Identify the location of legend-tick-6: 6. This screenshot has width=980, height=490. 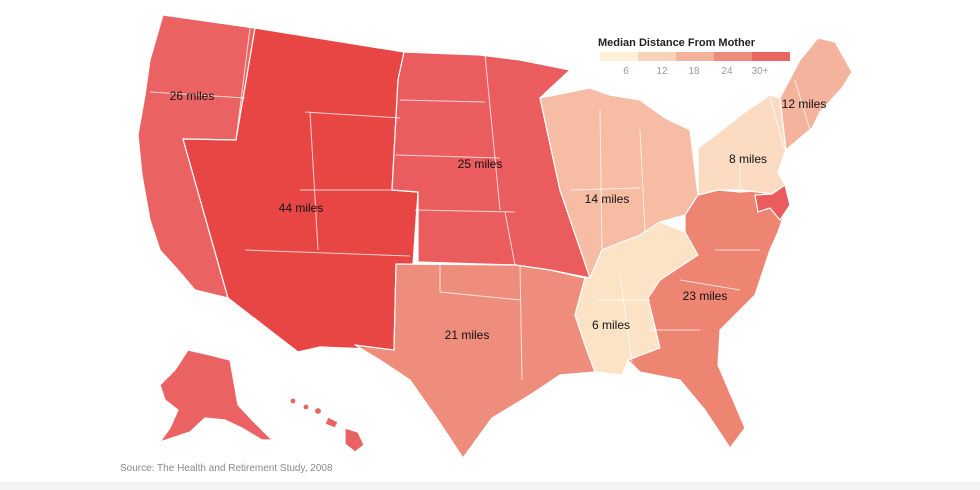
(626, 71).